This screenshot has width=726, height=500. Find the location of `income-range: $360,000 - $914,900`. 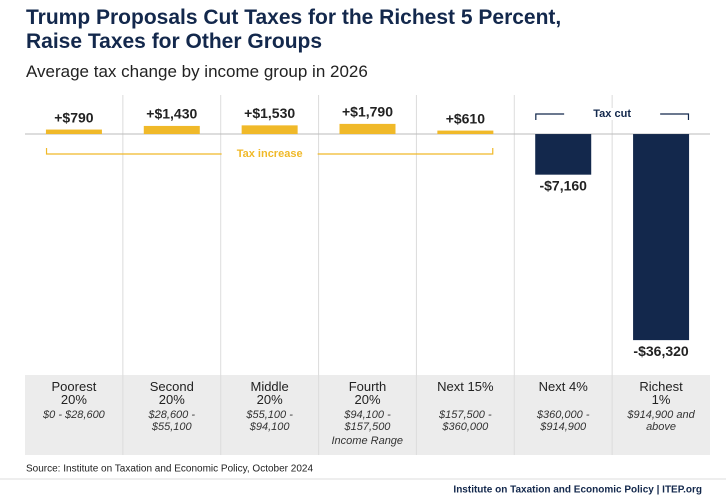

income-range: $360,000 - $914,900 is located at coordinates (563, 421).